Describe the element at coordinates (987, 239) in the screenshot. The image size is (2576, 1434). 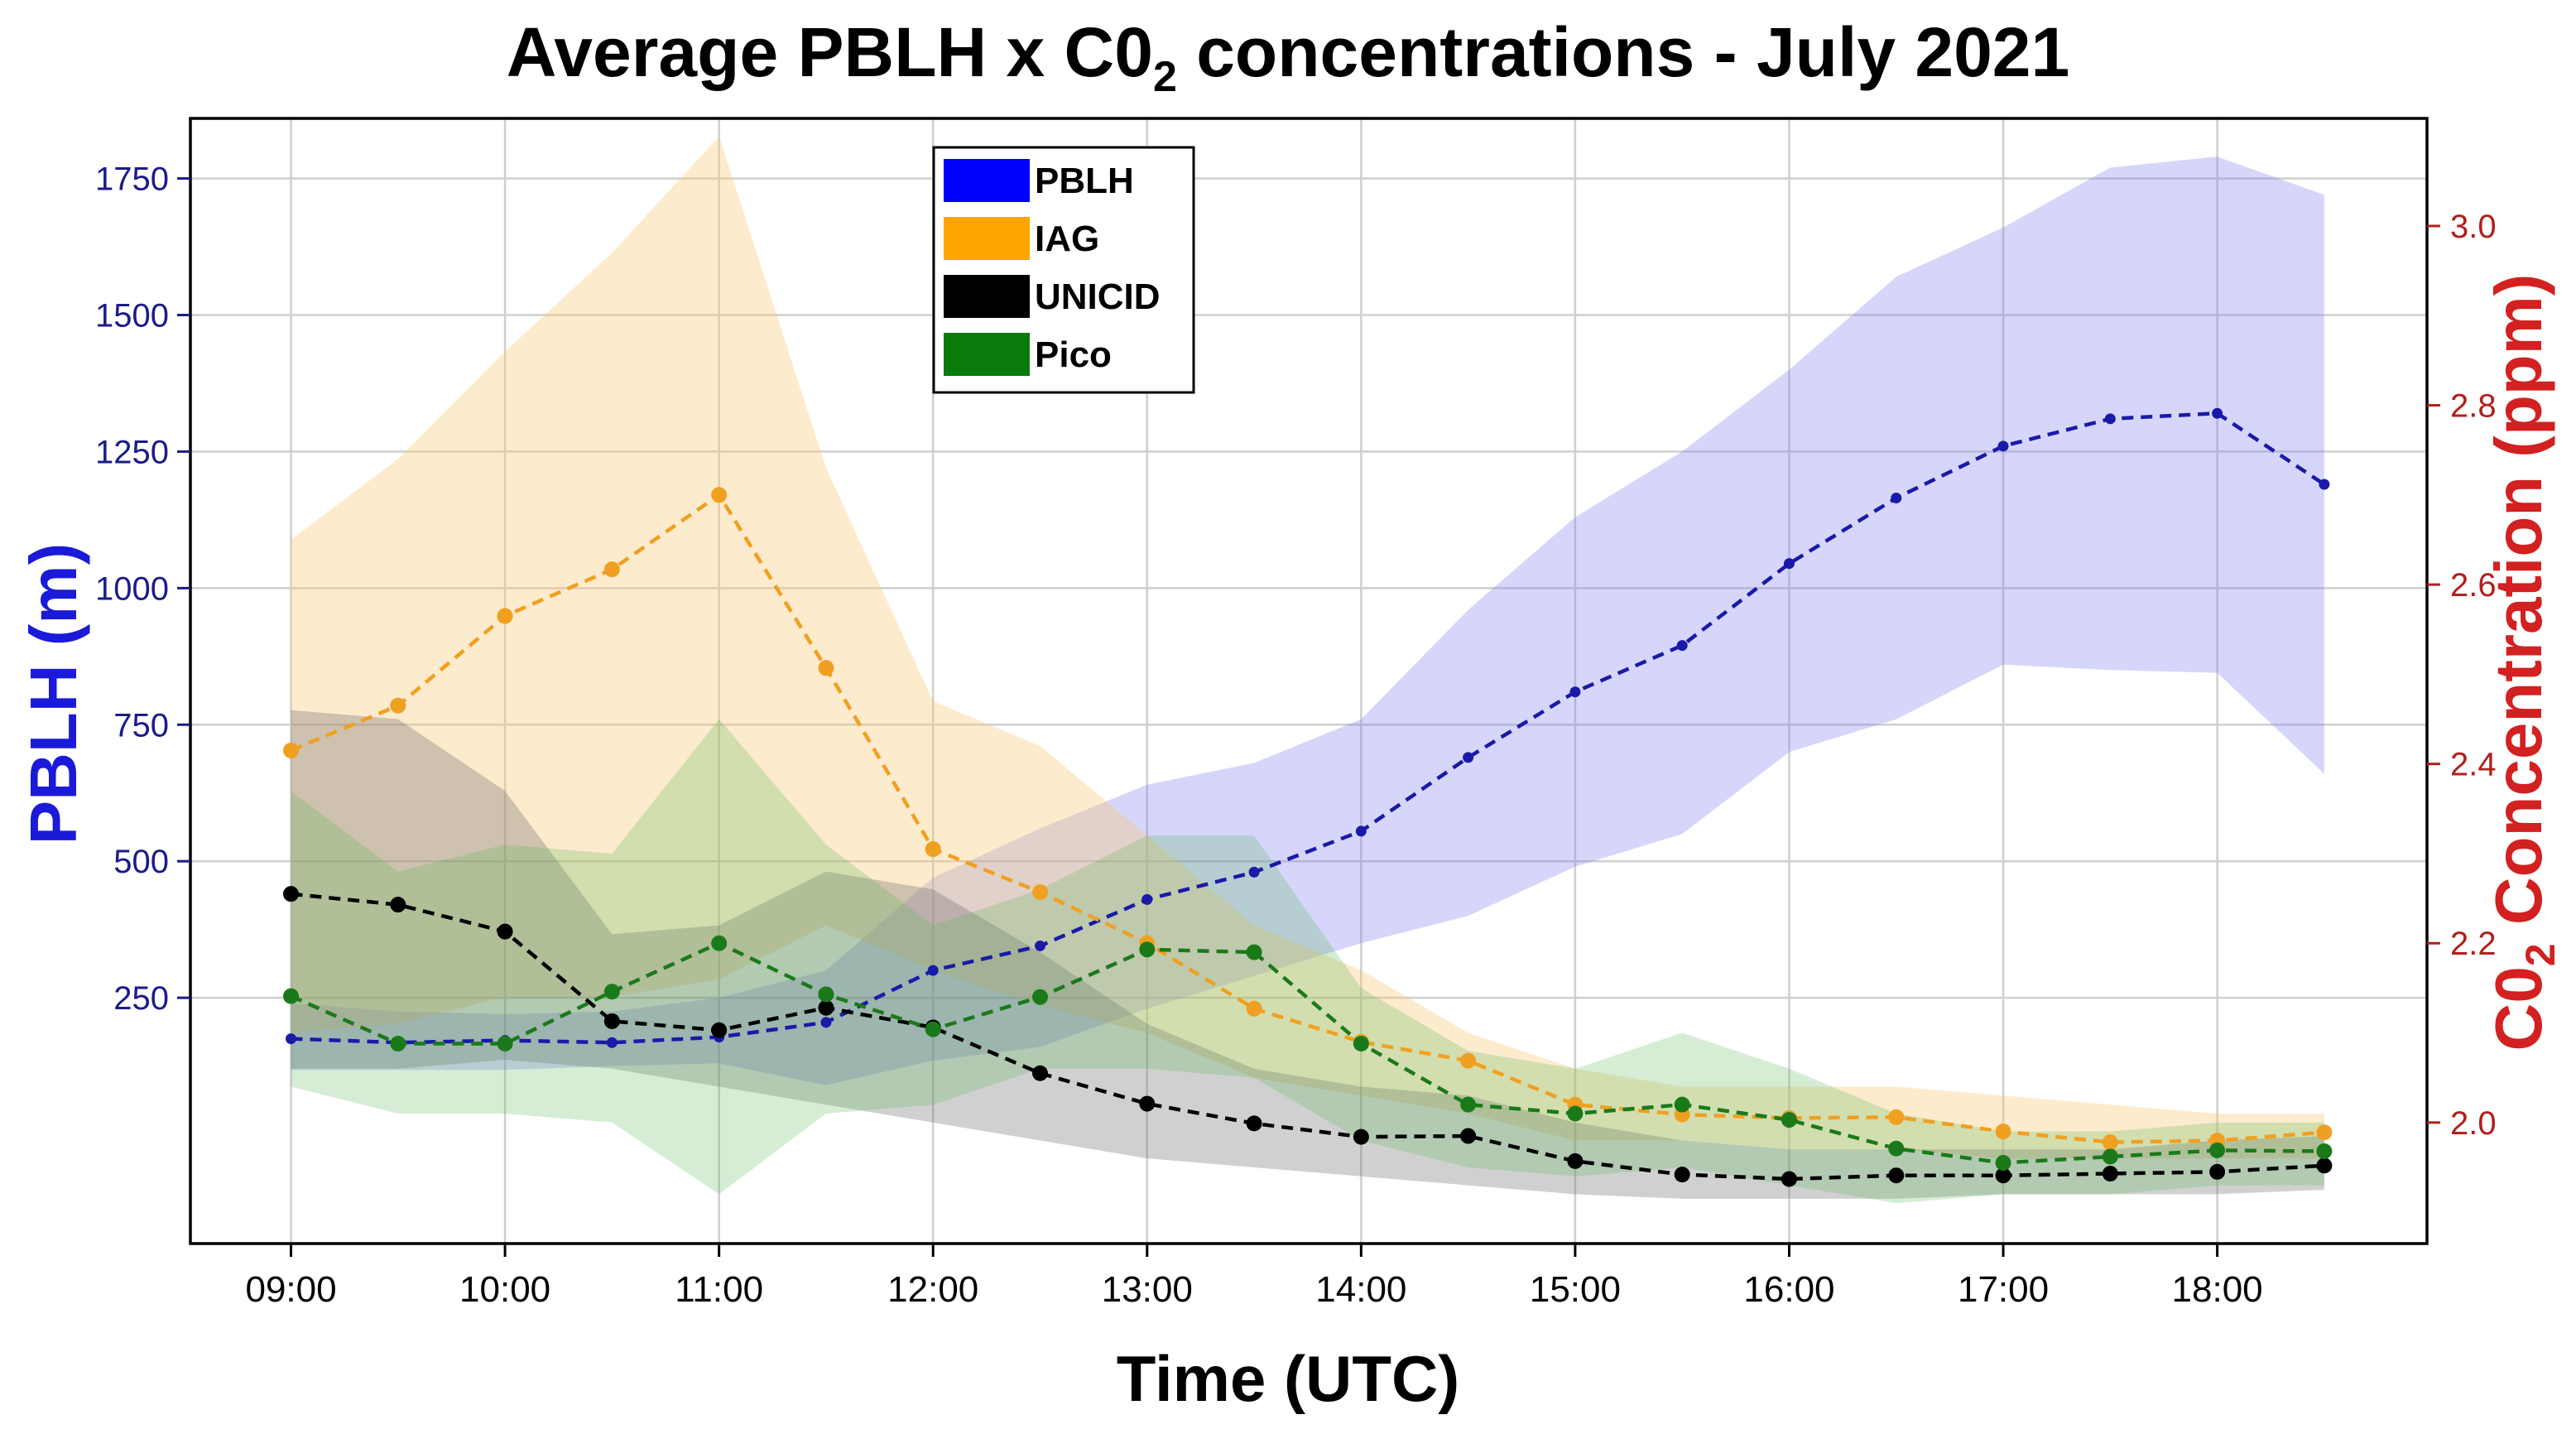
I see `legend-swatch-iag` at that location.